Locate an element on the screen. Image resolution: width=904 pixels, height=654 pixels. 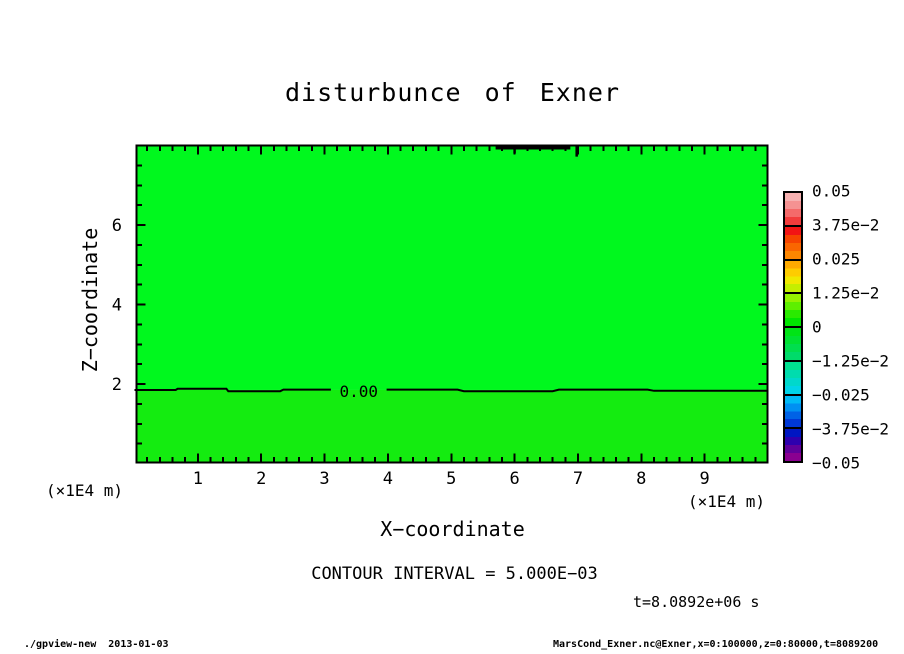
x-tick-label: 6 is located at coordinates (514, 479).